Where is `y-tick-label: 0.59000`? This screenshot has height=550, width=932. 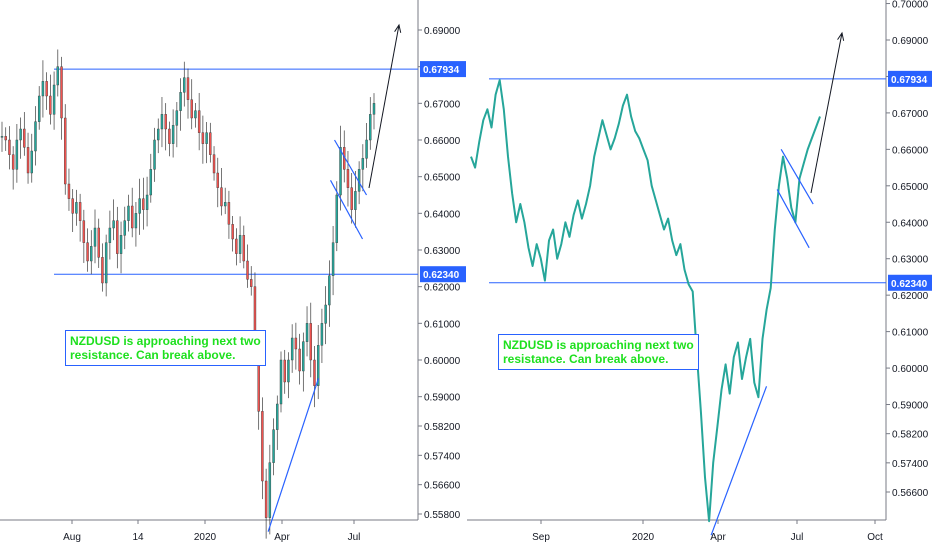 y-tick-label: 0.59000 is located at coordinates (910, 406).